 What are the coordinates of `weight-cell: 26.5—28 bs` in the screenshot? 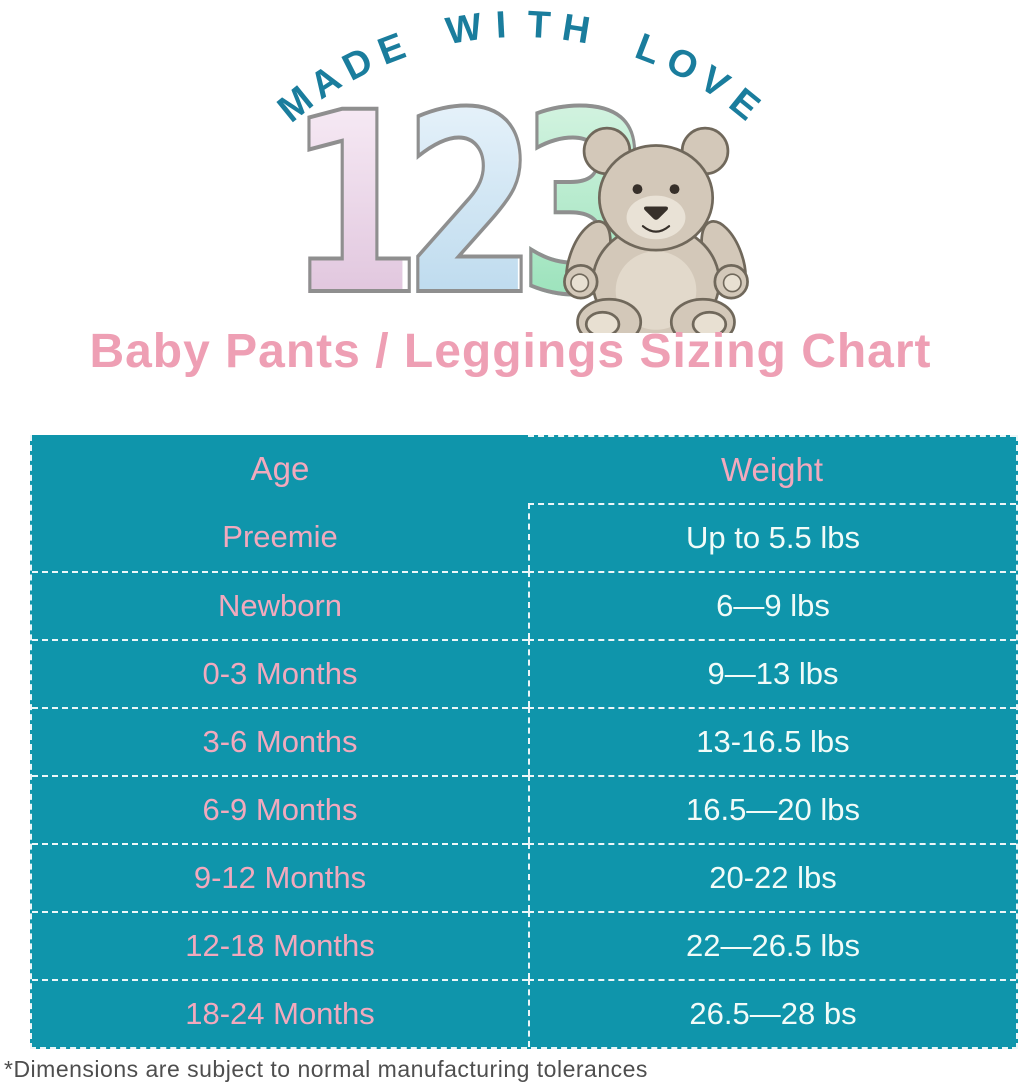 It's located at (772, 1013).